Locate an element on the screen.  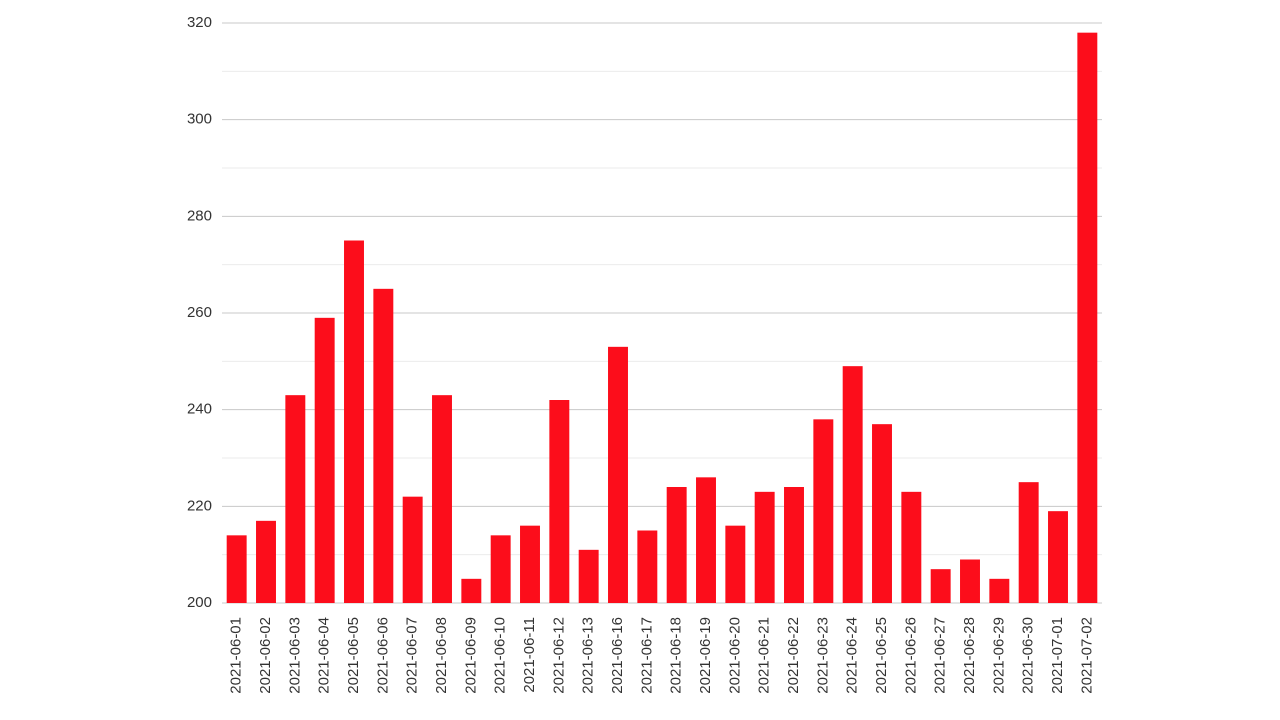
x-tick-label: 2021-06-30 is located at coordinates (1028, 655).